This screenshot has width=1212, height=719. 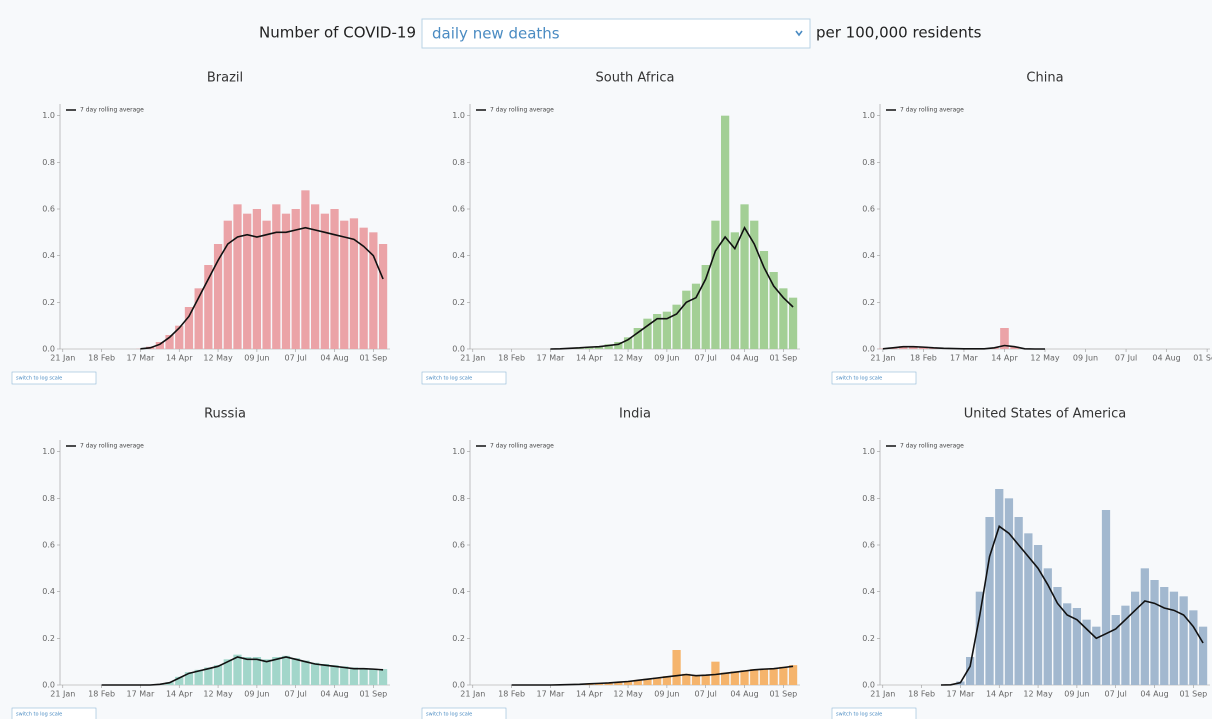 I want to click on metric-select: daily new deaths, so click(x=616, y=33).